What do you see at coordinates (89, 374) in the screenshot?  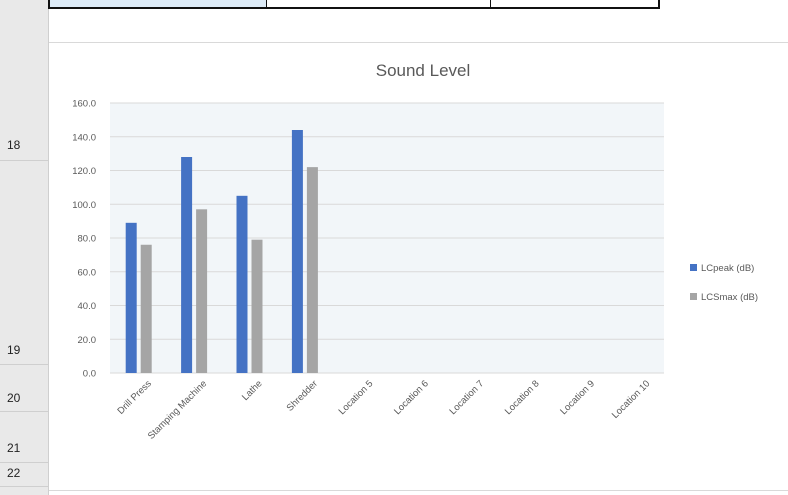 I see `y-tick-label: 0.0` at bounding box center [89, 374].